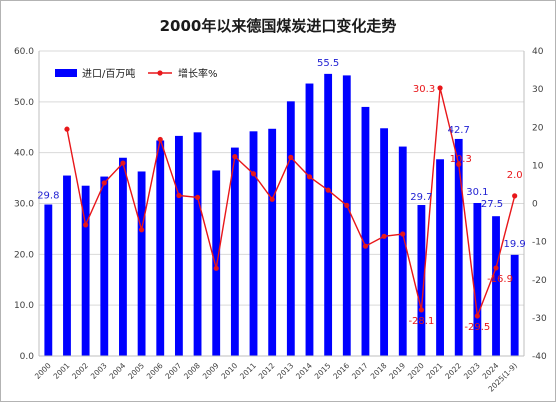 The height and width of the screenshot is (402, 556). Describe the element at coordinates (515, 175) in the screenshot. I see `growth-value-label: 2.0` at that location.